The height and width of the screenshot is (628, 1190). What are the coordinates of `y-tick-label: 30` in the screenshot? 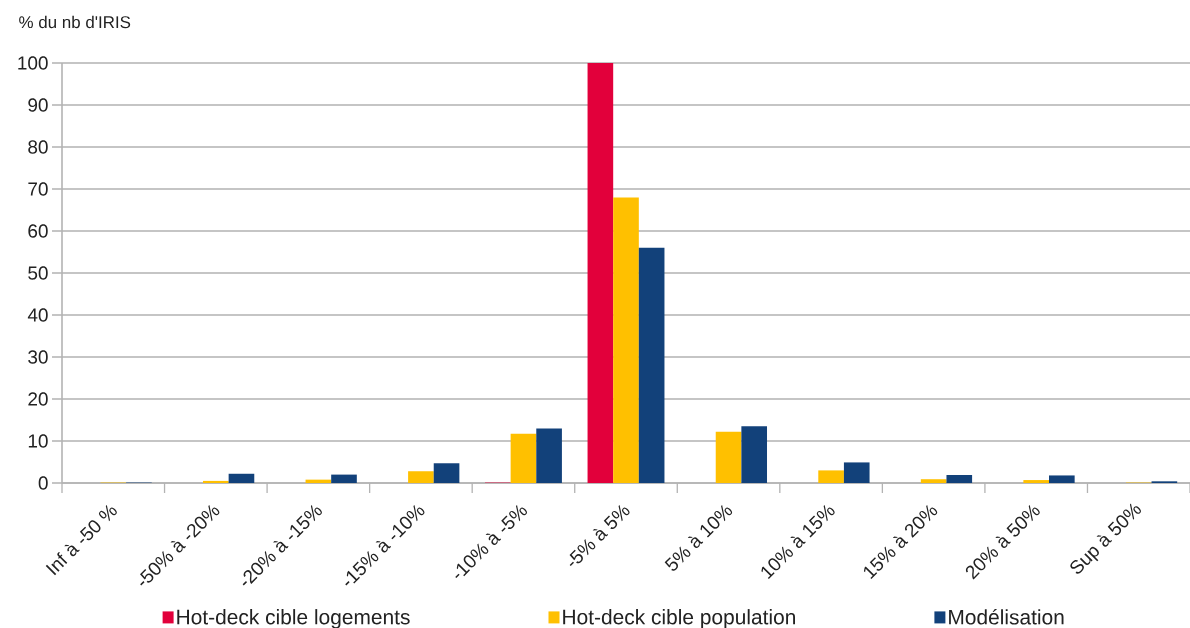 It's located at (38, 357).